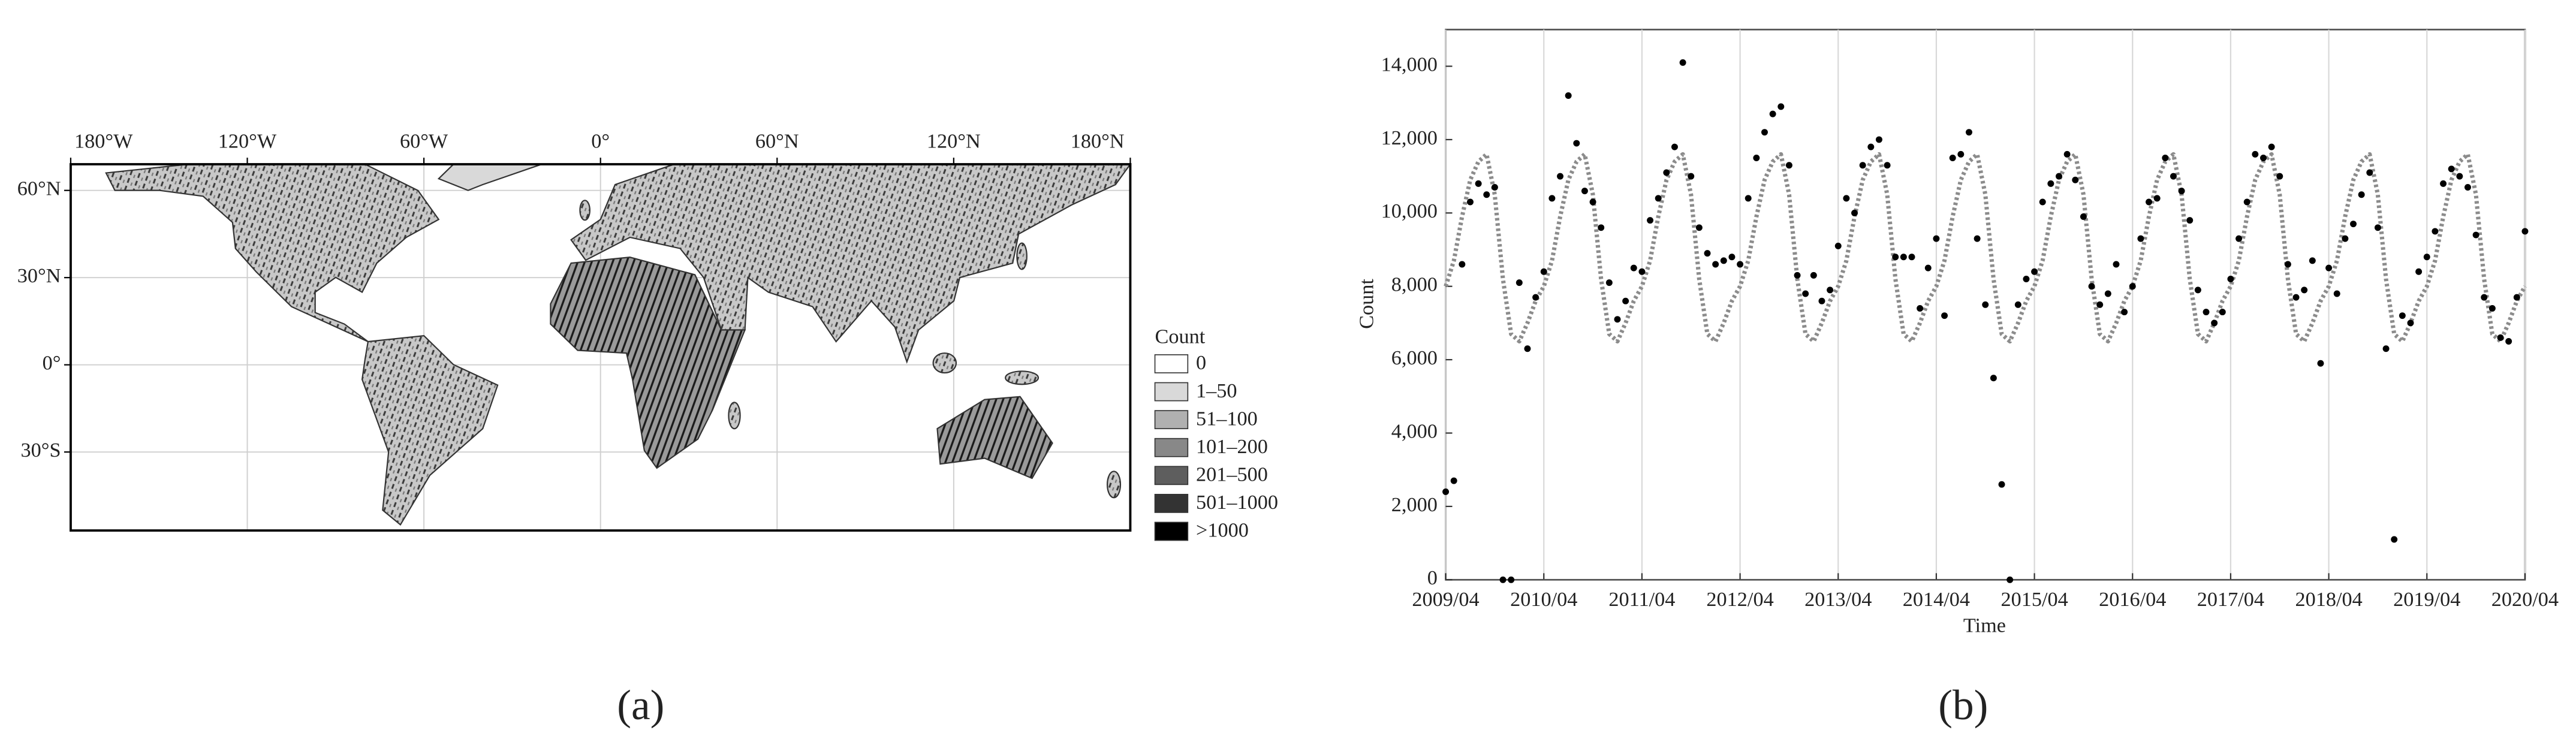 The height and width of the screenshot is (745, 2576). What do you see at coordinates (1114, 484) in the screenshot?
I see `new-zealand` at bounding box center [1114, 484].